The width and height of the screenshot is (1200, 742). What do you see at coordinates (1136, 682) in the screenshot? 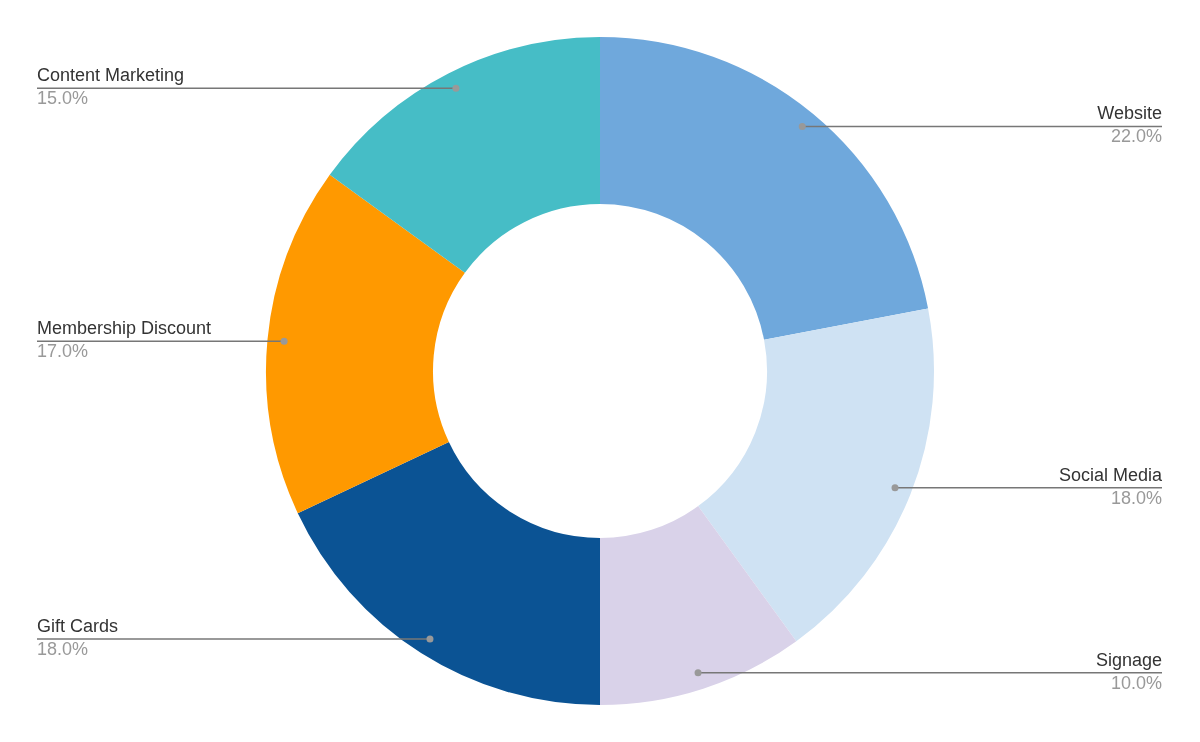
I see `data-label: 10.0%` at bounding box center [1136, 682].